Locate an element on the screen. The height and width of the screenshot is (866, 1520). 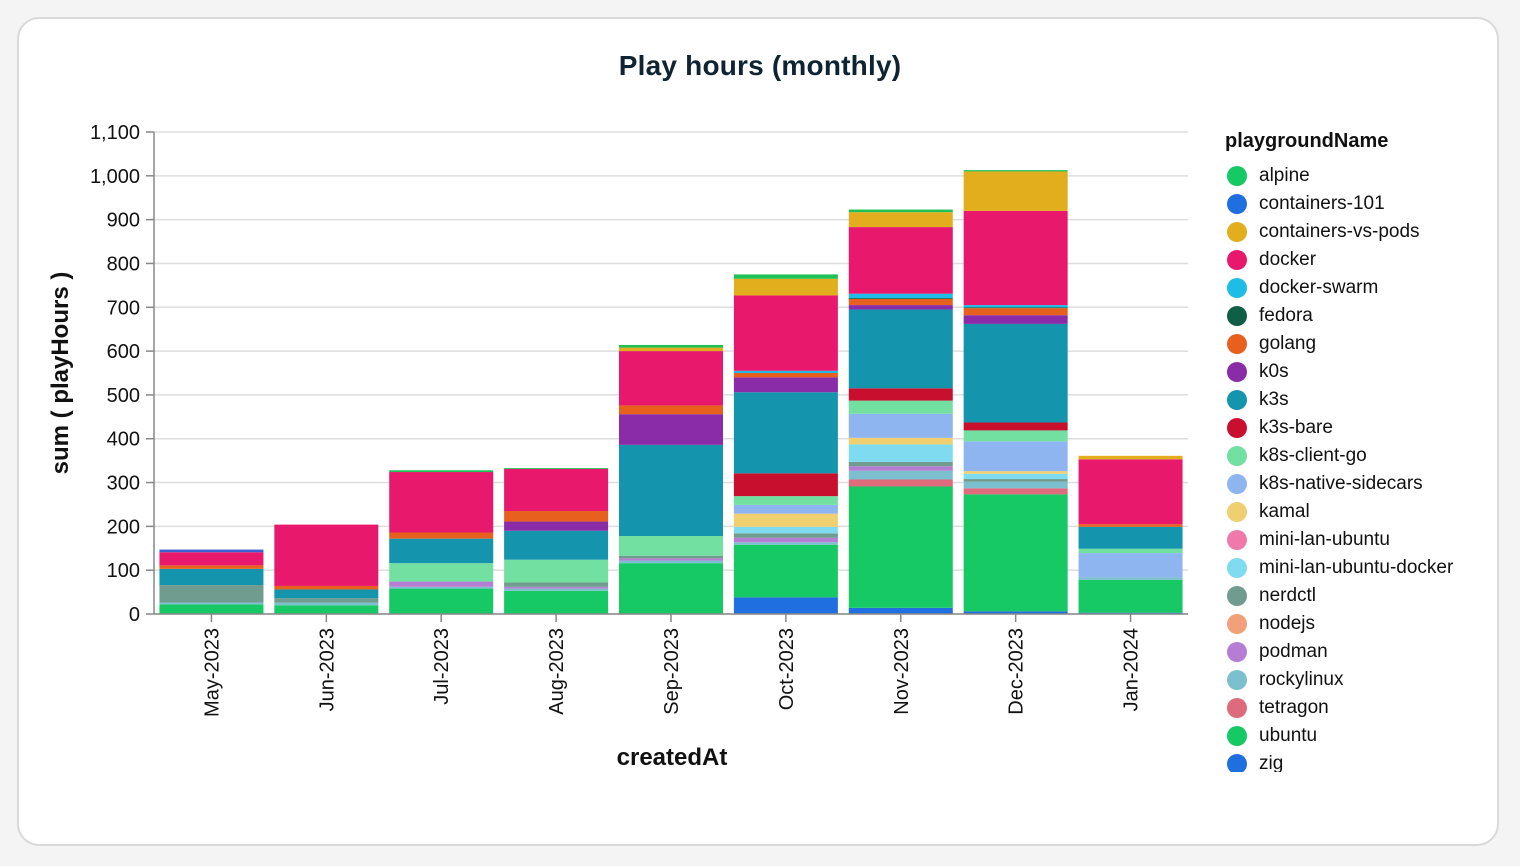
bar-segment-docker-swarm is located at coordinates (785, 371).